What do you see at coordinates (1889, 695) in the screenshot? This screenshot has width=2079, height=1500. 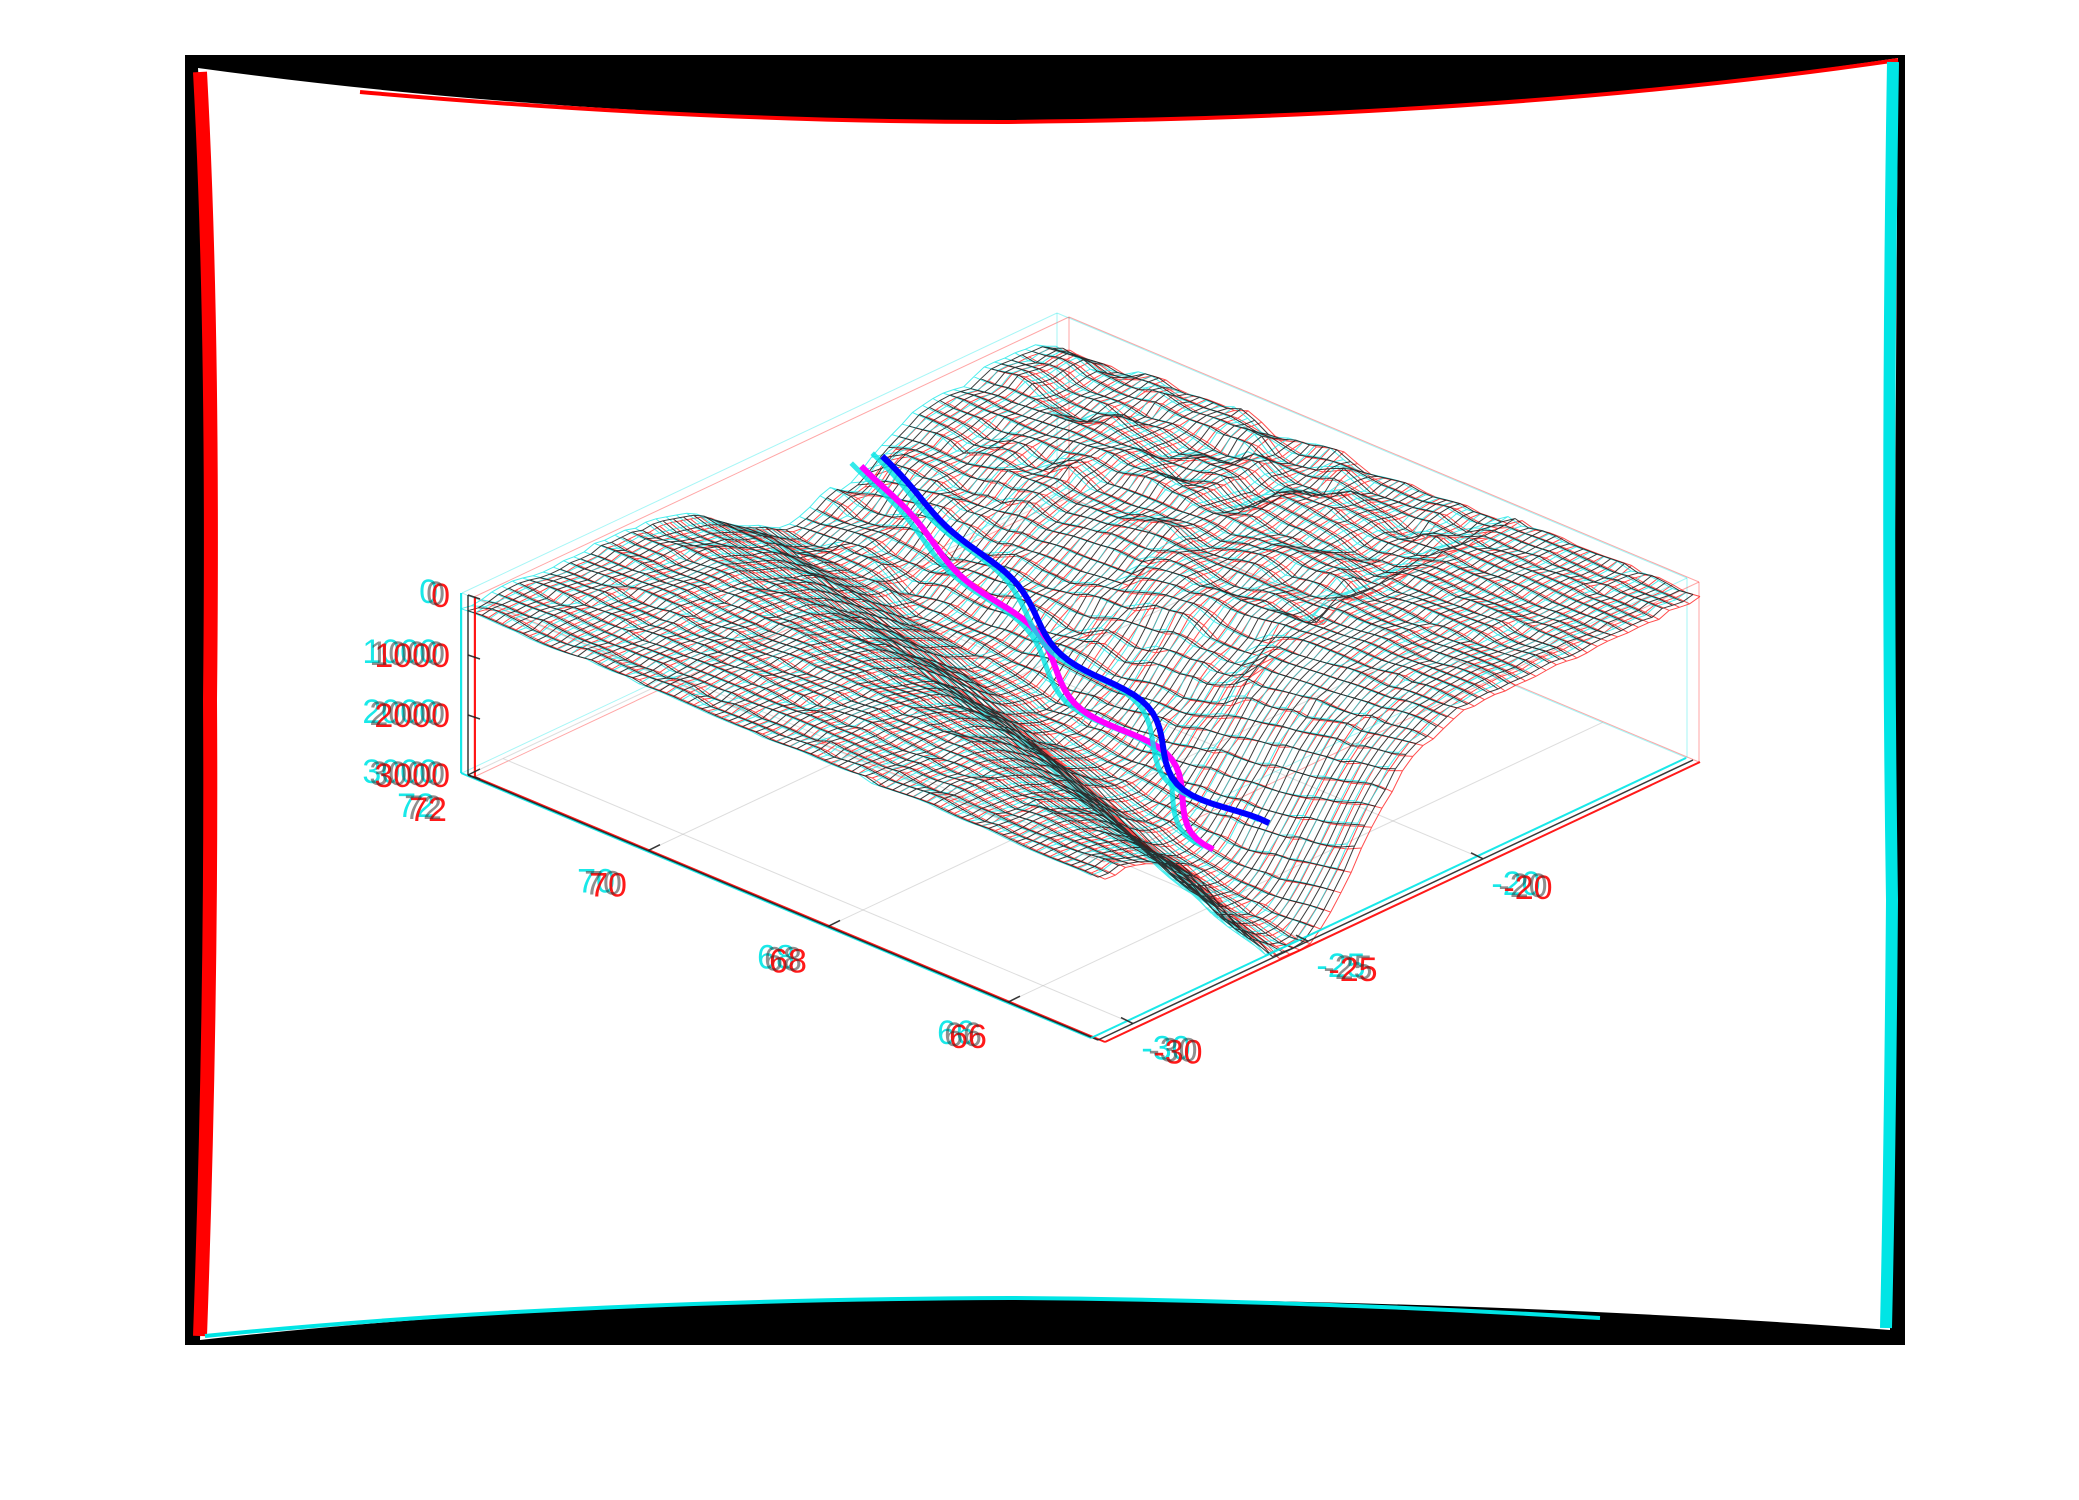 I see `page-edge-cyan-right` at bounding box center [1889, 695].